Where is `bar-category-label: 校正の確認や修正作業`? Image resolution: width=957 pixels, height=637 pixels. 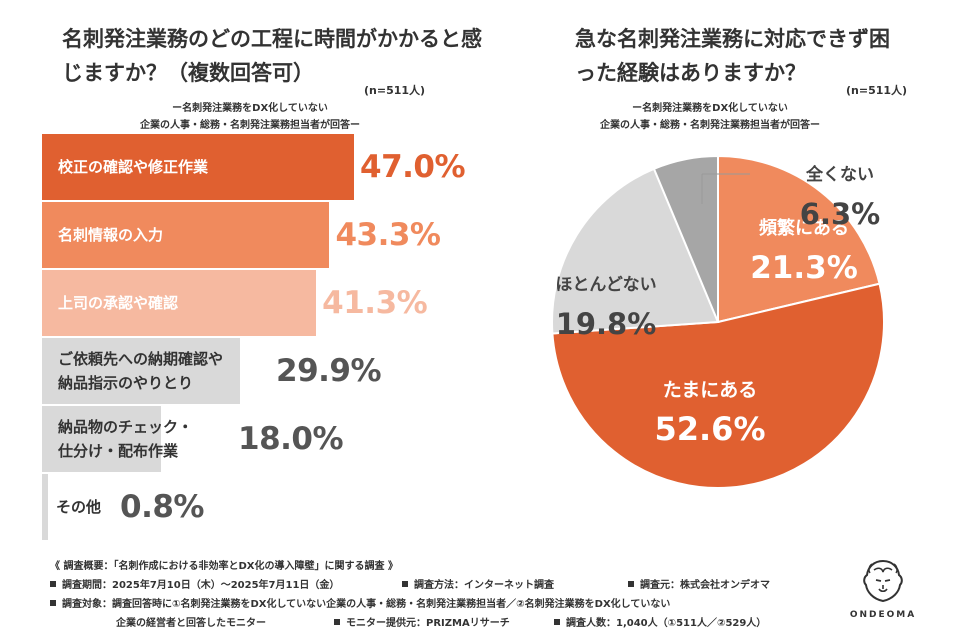
bar-category-label: 校正の確認や修正作業 is located at coordinates (133, 167).